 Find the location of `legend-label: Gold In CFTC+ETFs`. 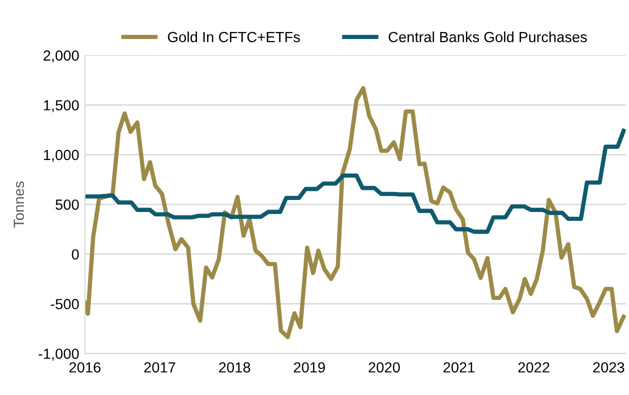

legend-label: Gold In CFTC+ETFs is located at coordinates (234, 36).